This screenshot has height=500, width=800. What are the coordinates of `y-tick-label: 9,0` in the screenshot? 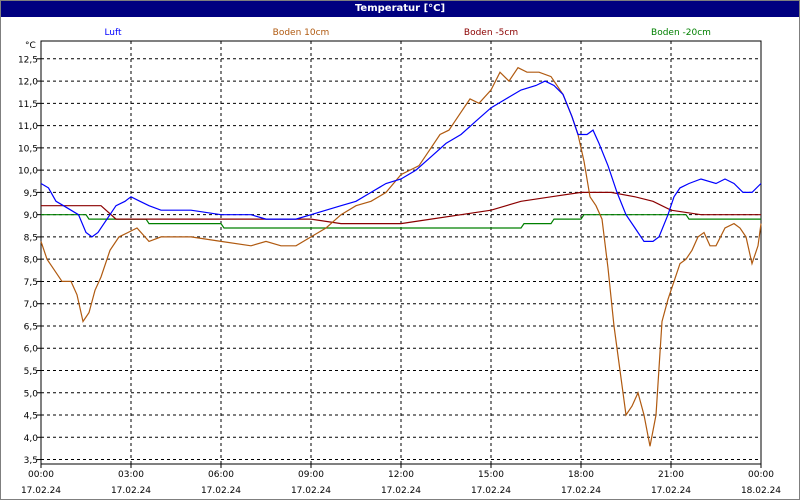 It's located at (31, 216).